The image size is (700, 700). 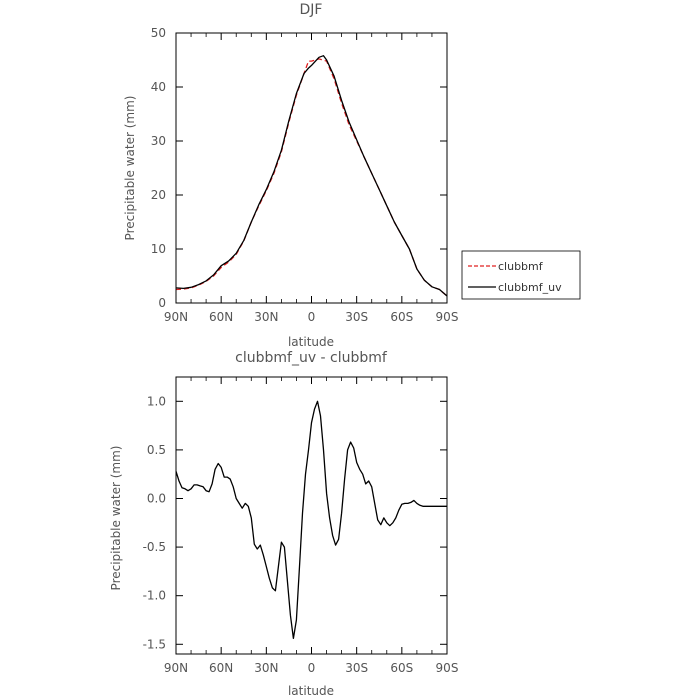 I want to click on top-ytick-label: 0, so click(x=162, y=303).